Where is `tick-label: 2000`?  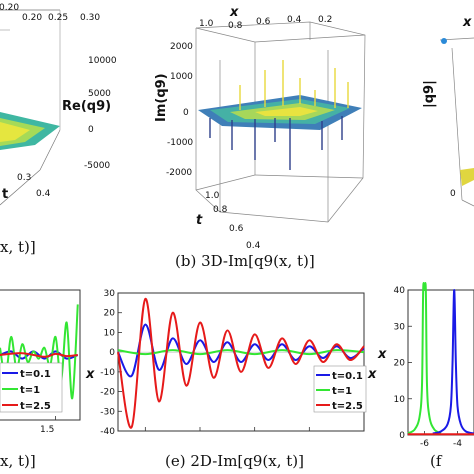
tick-label: 2000 is located at coordinates (181, 47).